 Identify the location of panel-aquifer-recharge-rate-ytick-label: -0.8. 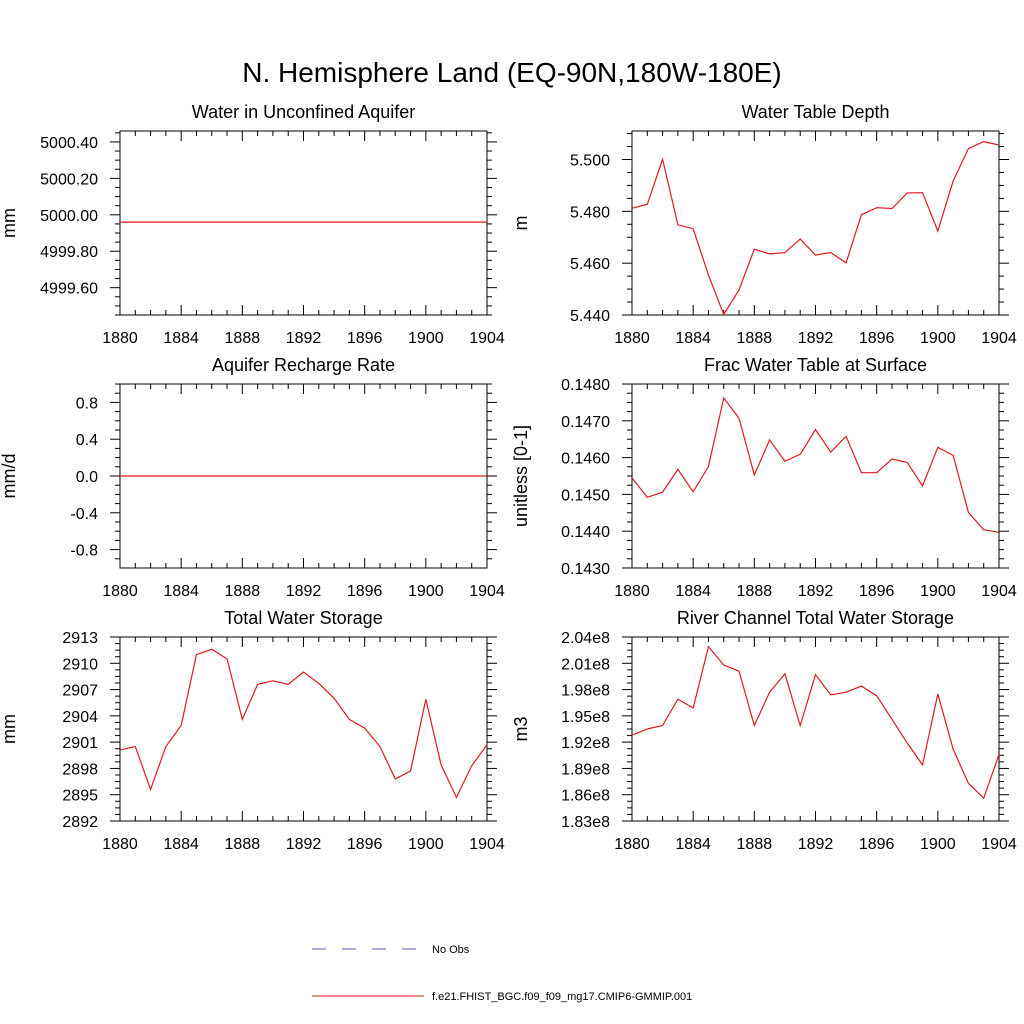
(84, 551).